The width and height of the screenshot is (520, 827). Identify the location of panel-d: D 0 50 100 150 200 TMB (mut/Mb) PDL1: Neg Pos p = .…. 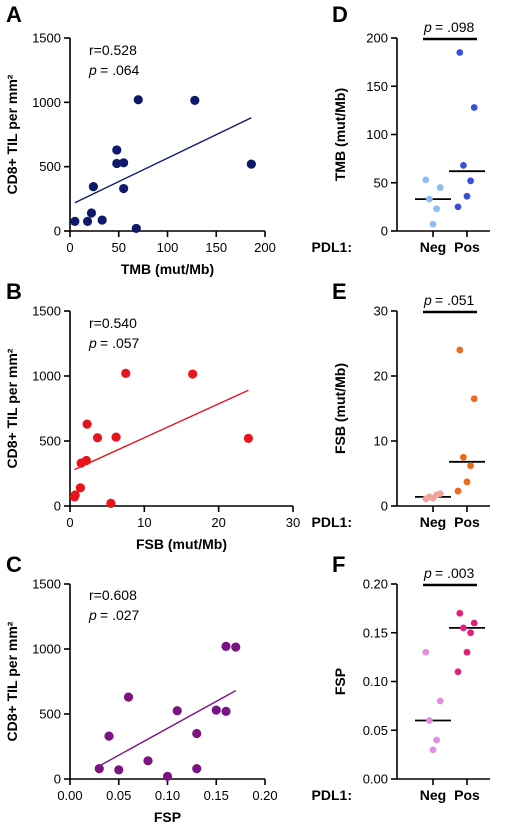
(401, 128).